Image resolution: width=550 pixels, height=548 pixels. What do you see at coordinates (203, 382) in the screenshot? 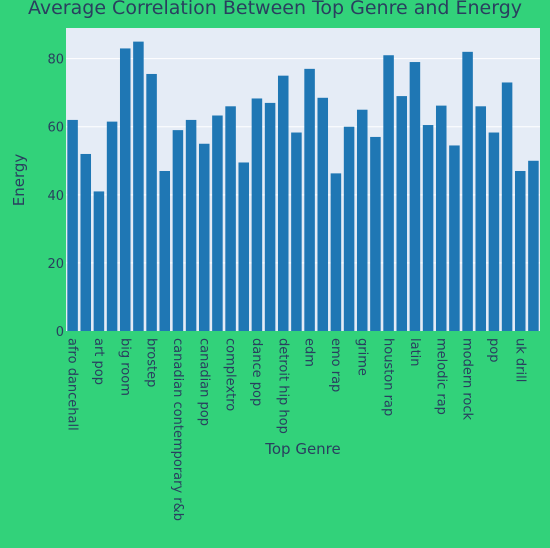
I see `x-tick-label: canadian pop` at bounding box center [203, 382].